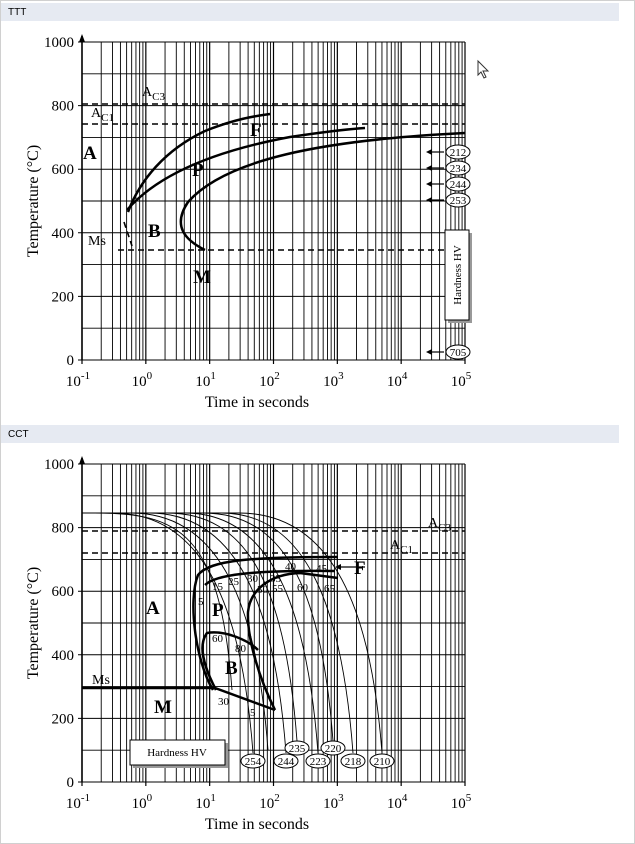 This screenshot has height=844, width=635. I want to click on x-tick-exponent: 0, so click(150, 376).